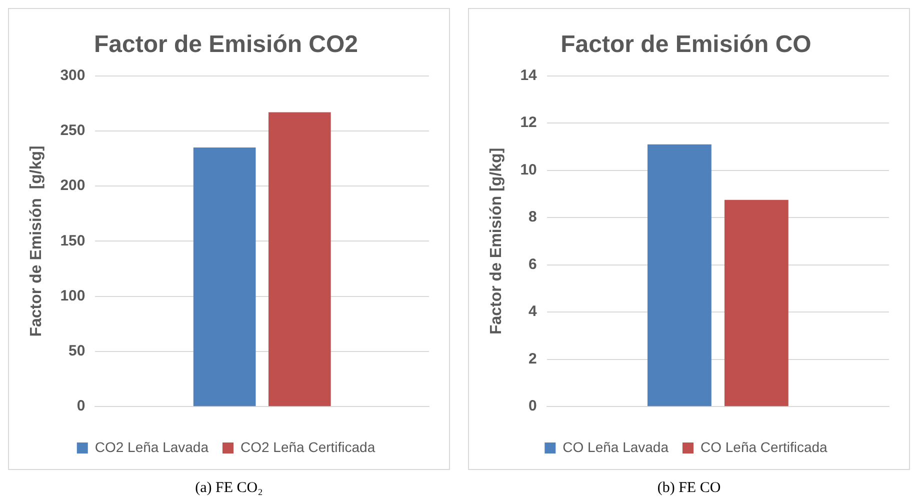  Describe the element at coordinates (73, 131) in the screenshot. I see `y-tick-label: 250` at that location.